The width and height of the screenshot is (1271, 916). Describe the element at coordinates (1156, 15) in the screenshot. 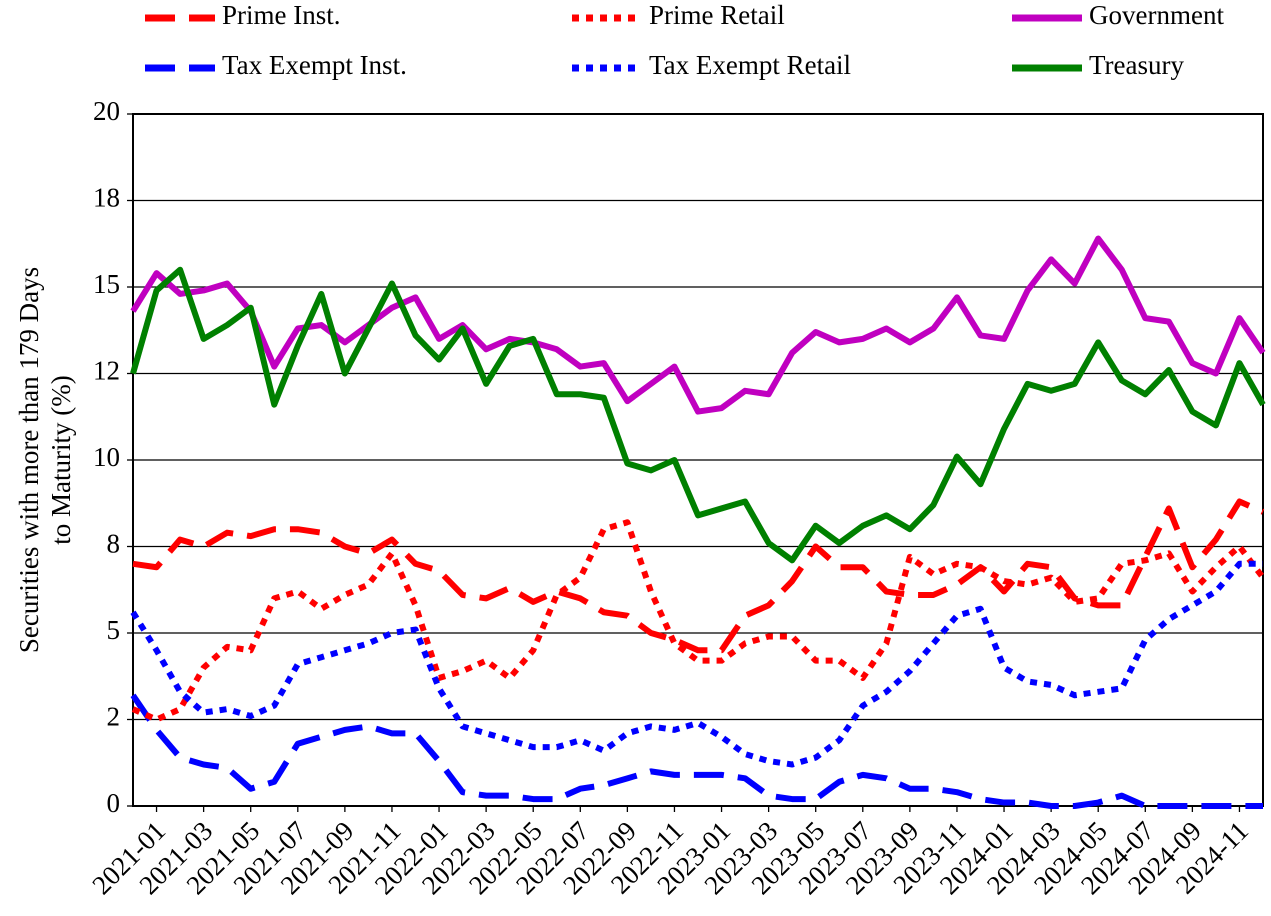

I see `legend-label: Government` at that location.